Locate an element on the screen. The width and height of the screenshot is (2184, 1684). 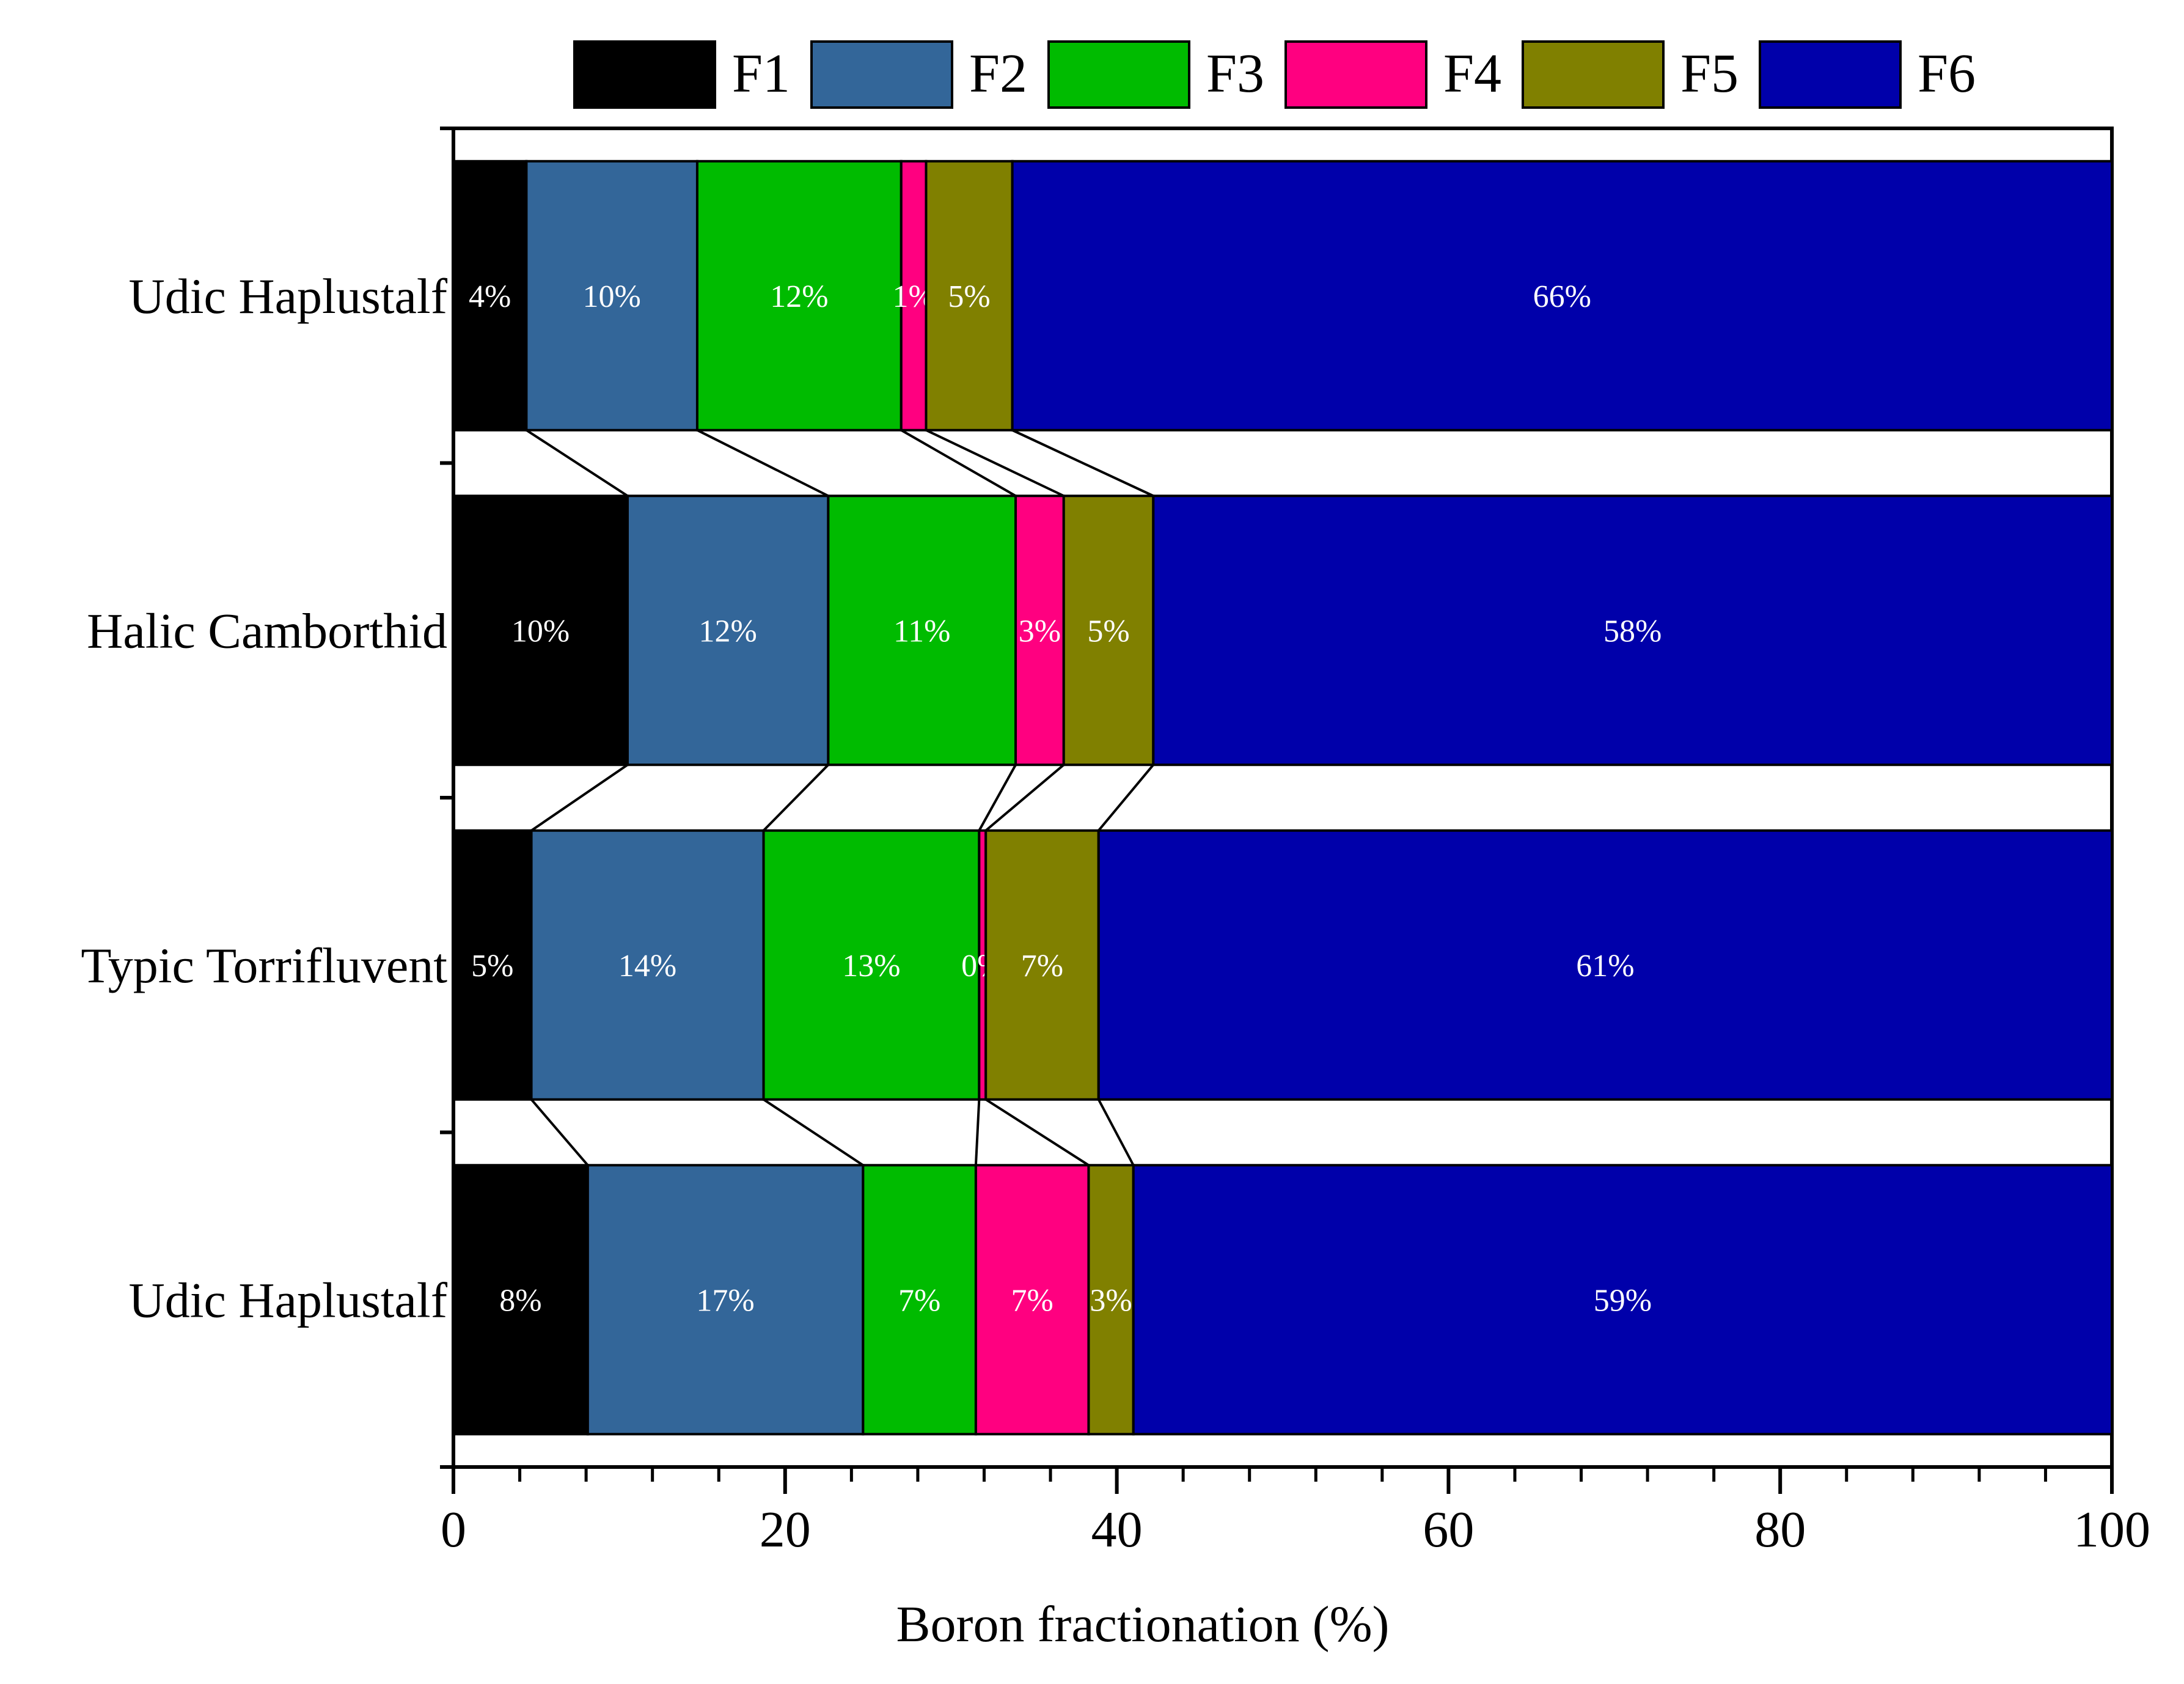
data-label-f1-row-2: 10% is located at coordinates (540, 631).